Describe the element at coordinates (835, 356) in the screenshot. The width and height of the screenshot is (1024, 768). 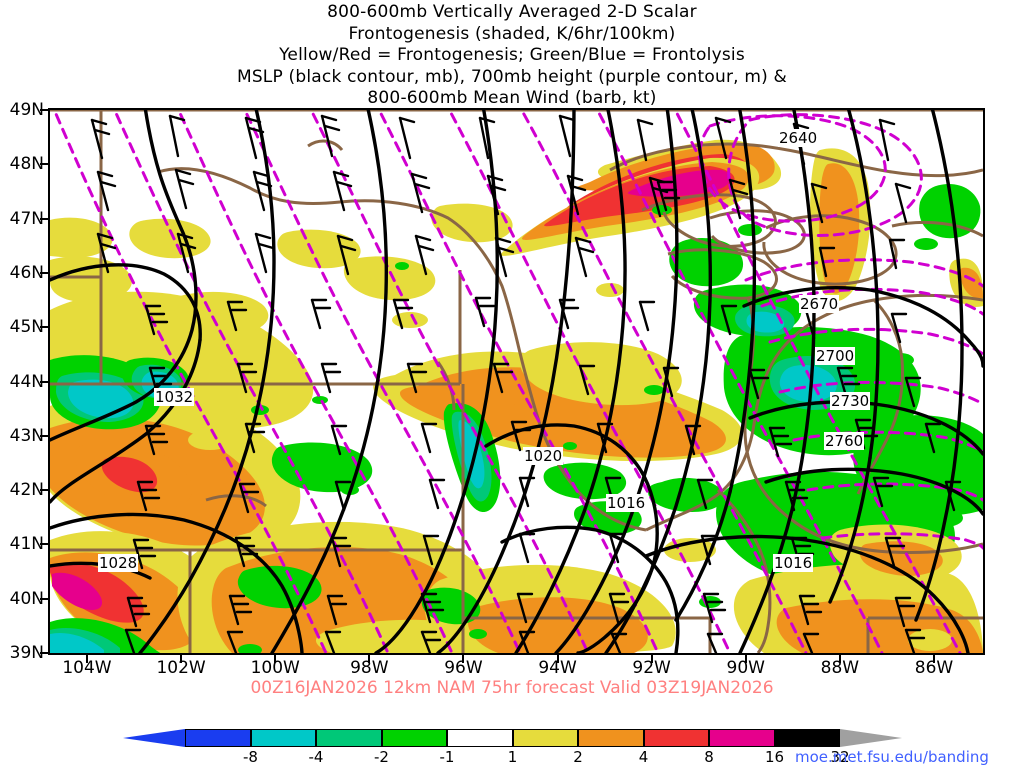
I see `height-label: 2700` at that location.